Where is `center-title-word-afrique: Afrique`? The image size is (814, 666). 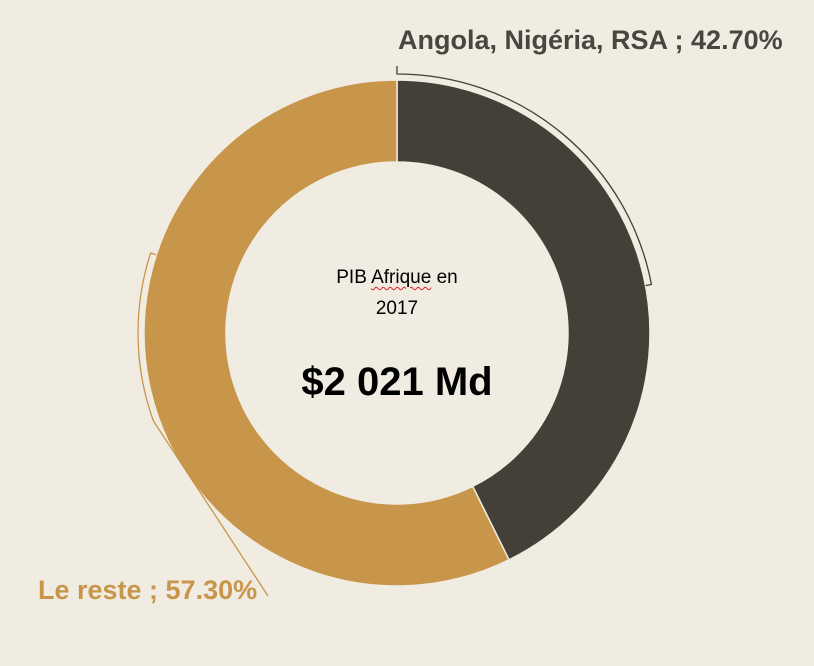
center-title-word-afrique: Afrique is located at coordinates (401, 277).